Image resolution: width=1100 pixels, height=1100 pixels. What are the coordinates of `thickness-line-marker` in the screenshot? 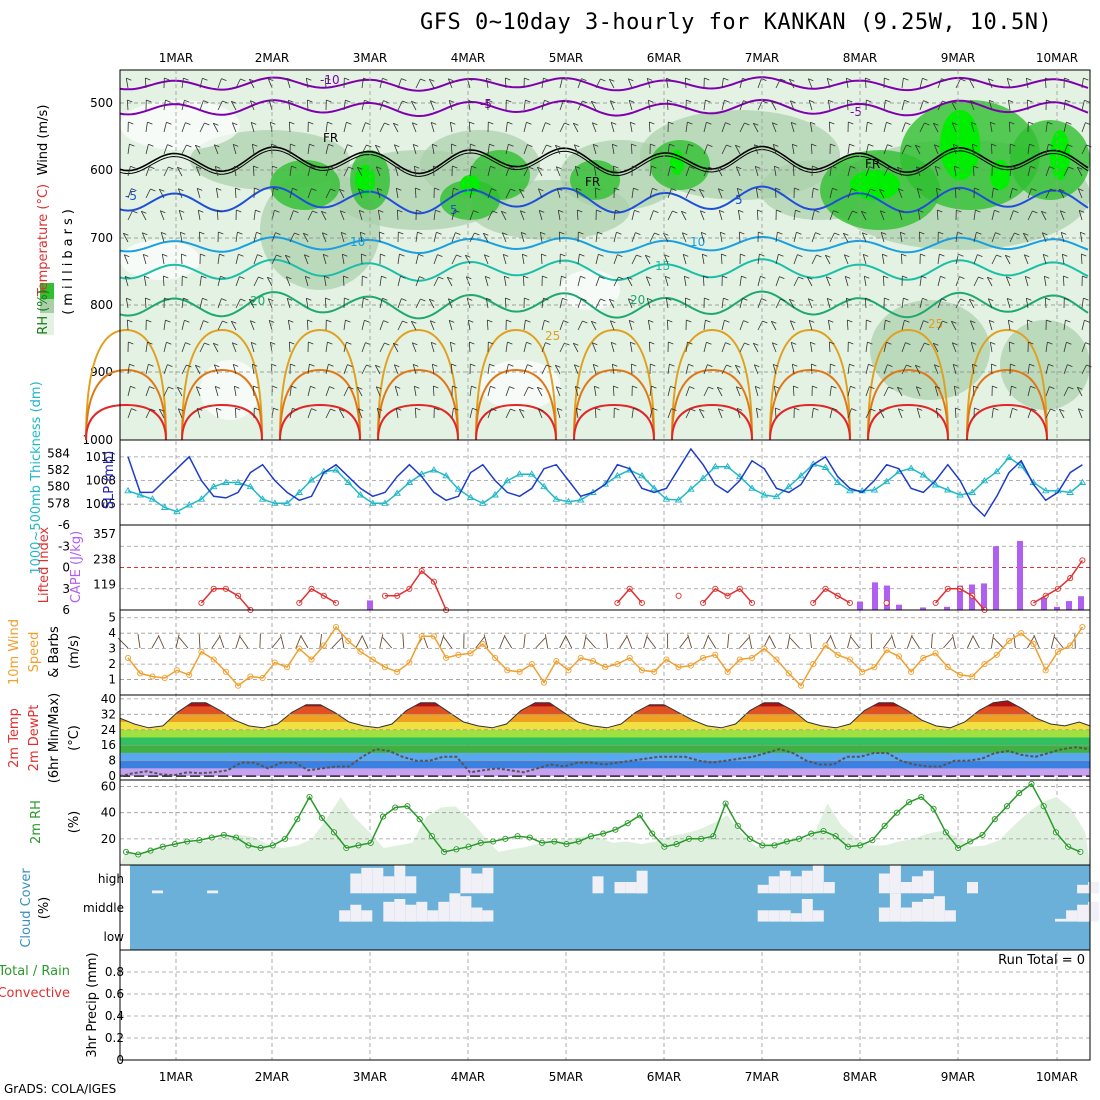 It's located at (837, 481).